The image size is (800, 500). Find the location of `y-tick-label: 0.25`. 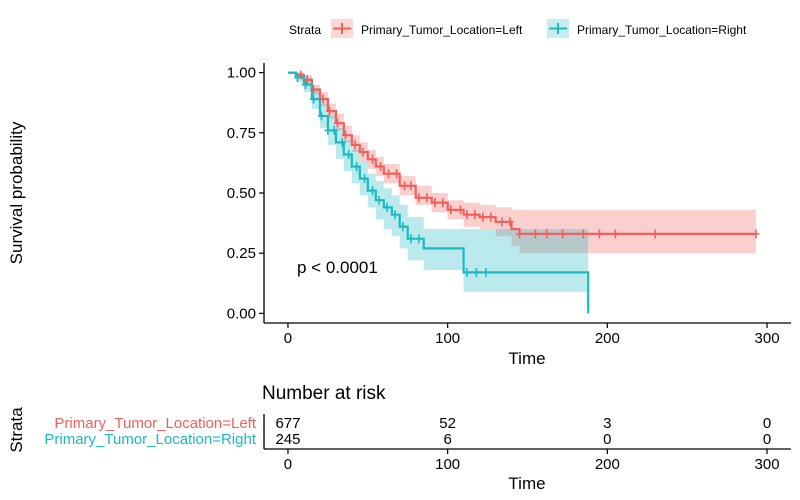

y-tick-label: 0.25 is located at coordinates (241, 253).